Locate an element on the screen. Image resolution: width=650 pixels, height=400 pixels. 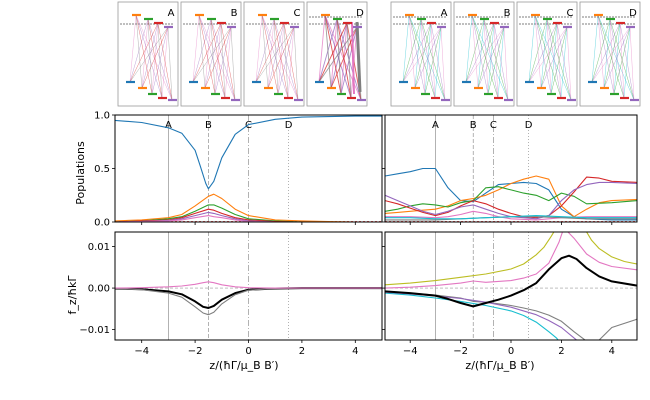
xtick-label: 4 is located at coordinates (612, 351).